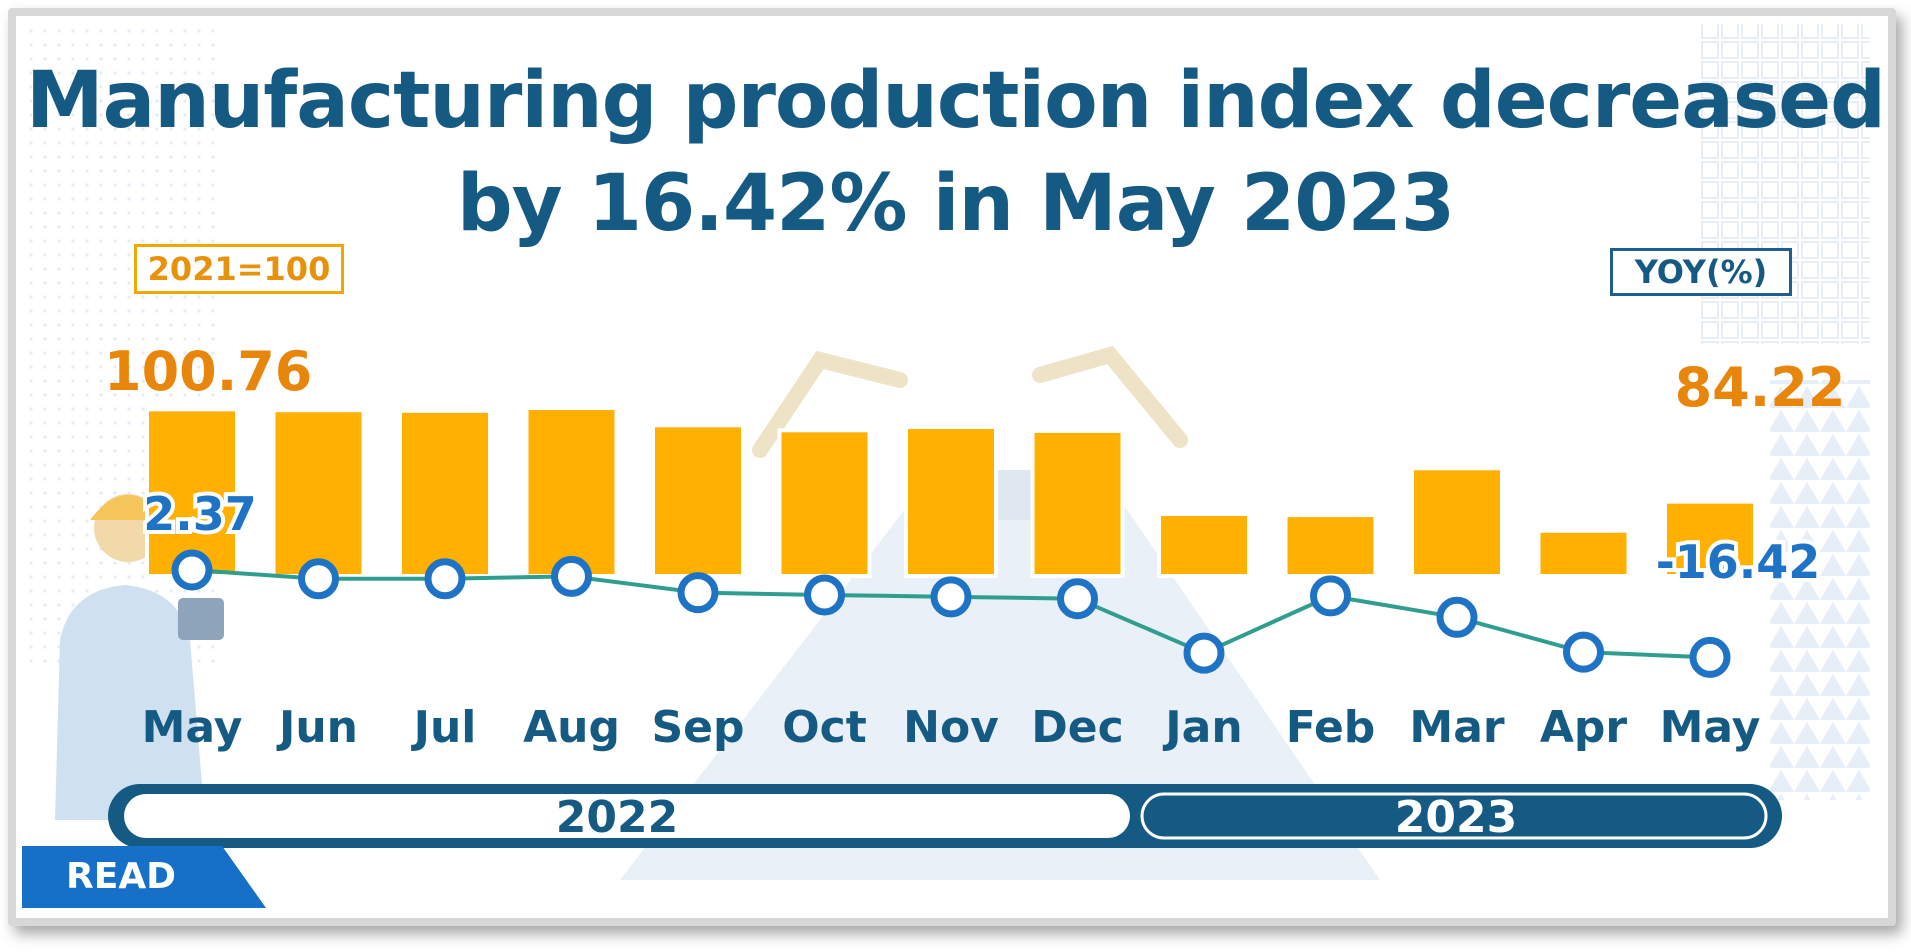 Image resolution: width=1911 pixels, height=952 pixels. I want to click on year-label-2022: 2022, so click(617, 817).